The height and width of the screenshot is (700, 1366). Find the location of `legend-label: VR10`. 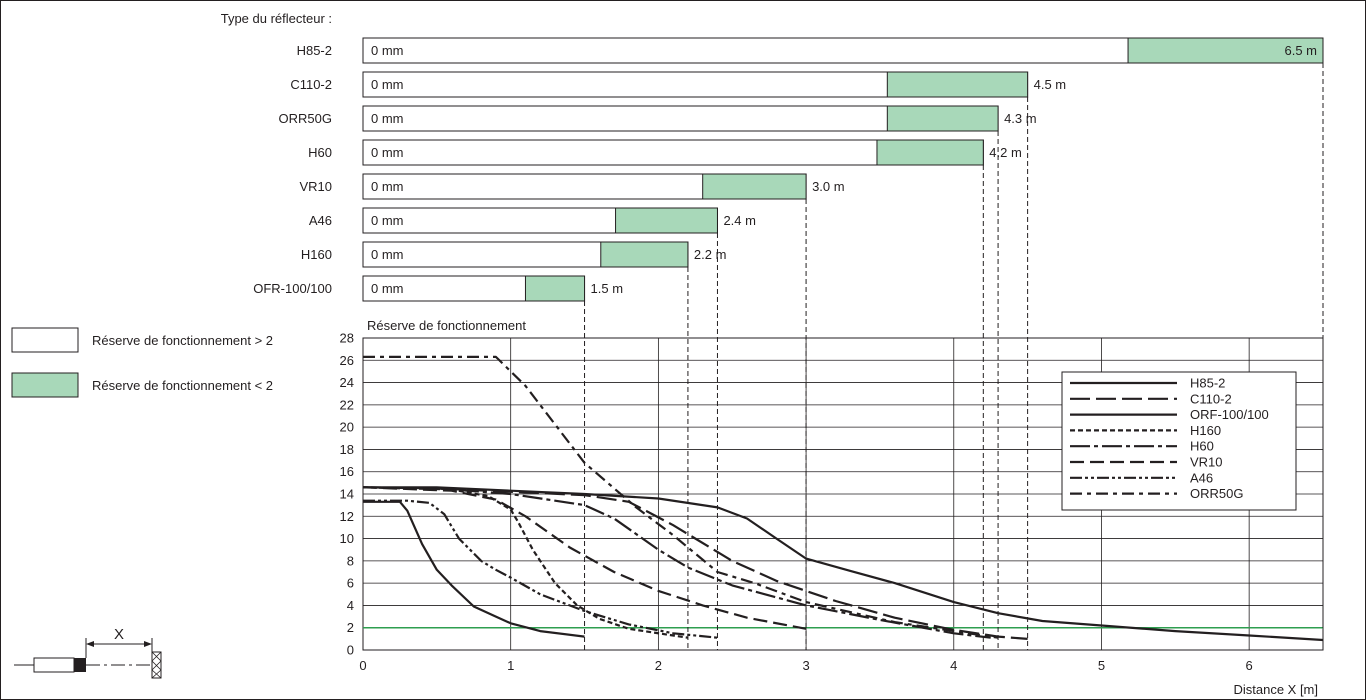

legend-label: VR10 is located at coordinates (1206, 462).